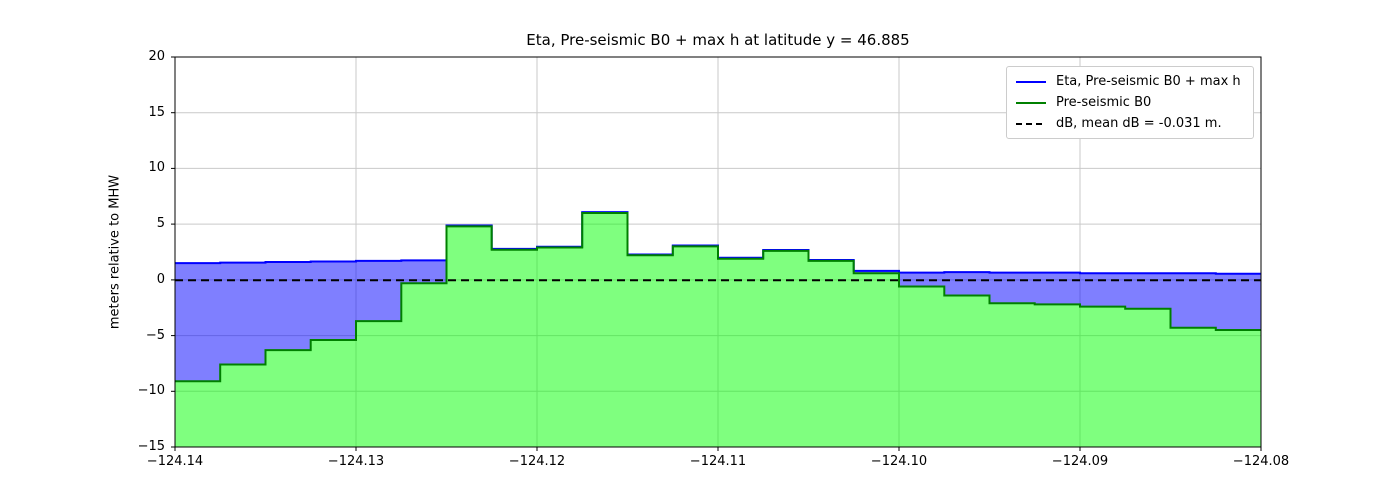 The image size is (1400, 500). I want to click on x-tick-label: −124.12, so click(537, 461).